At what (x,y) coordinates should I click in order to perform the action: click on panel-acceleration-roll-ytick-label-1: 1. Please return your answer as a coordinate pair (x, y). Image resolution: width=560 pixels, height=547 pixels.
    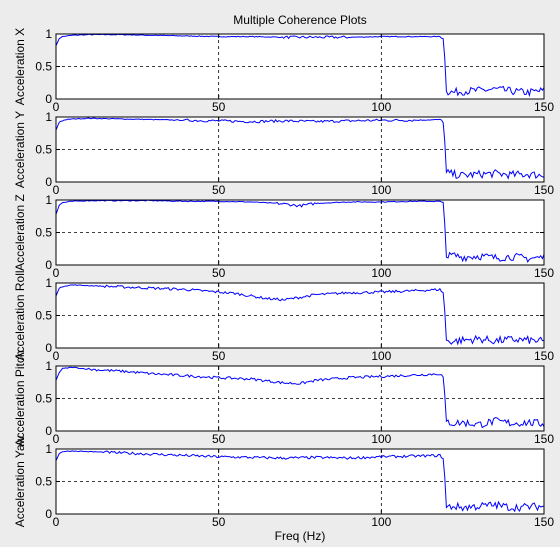
    Looking at the image, I should click on (48, 283).